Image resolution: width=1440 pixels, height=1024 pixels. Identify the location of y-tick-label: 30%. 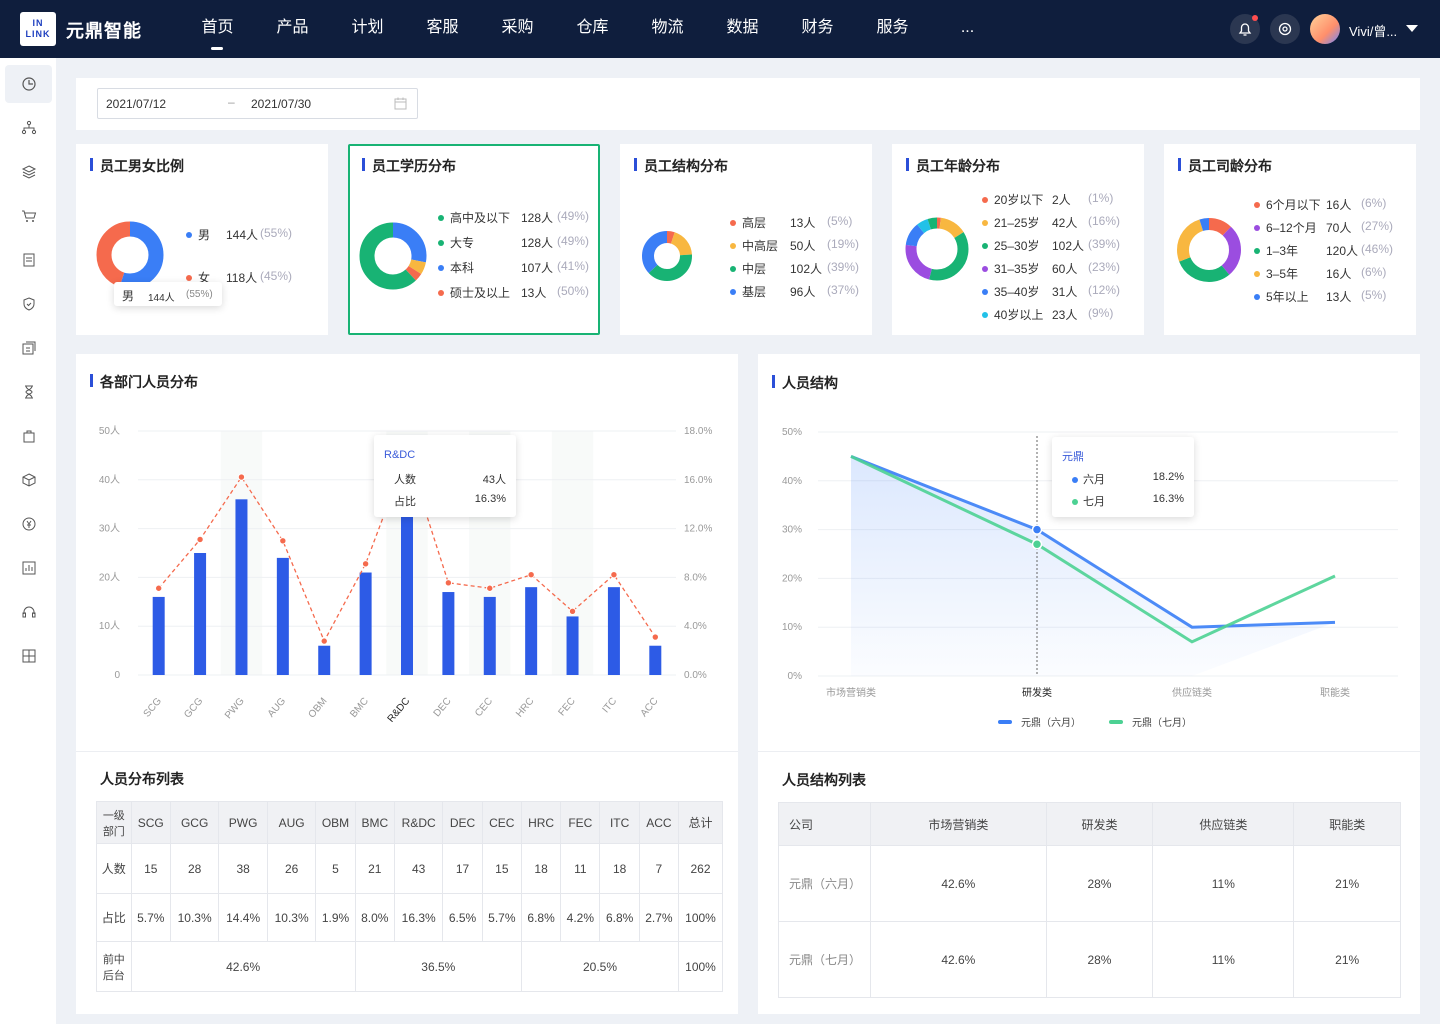
(792, 530).